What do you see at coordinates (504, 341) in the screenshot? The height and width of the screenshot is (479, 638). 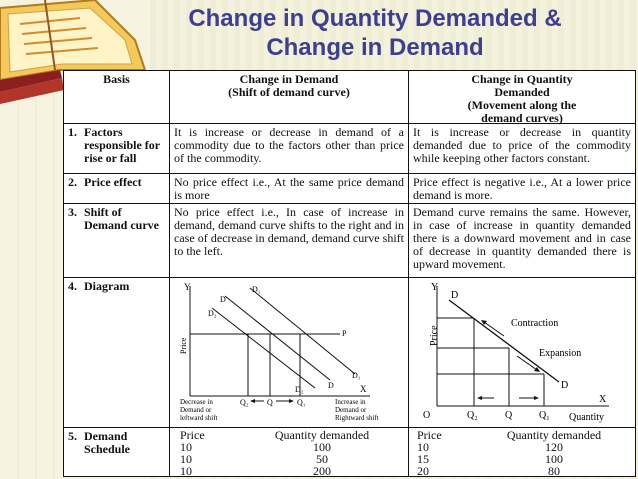 I see `demand-curve` at bounding box center [504, 341].